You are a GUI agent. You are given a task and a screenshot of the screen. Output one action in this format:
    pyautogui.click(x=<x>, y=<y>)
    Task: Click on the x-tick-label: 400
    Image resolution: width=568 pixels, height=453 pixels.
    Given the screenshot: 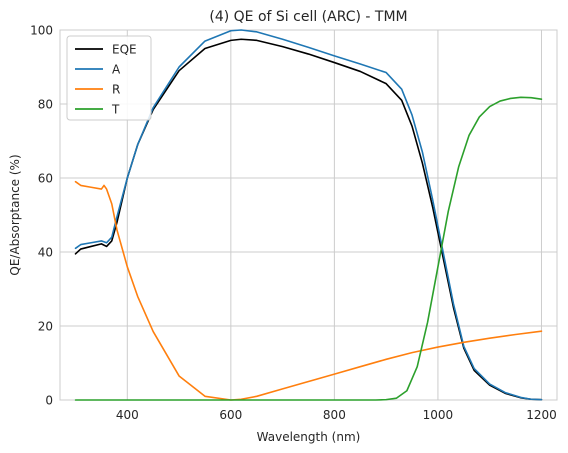 What is the action you would take?
    pyautogui.click(x=127, y=415)
    